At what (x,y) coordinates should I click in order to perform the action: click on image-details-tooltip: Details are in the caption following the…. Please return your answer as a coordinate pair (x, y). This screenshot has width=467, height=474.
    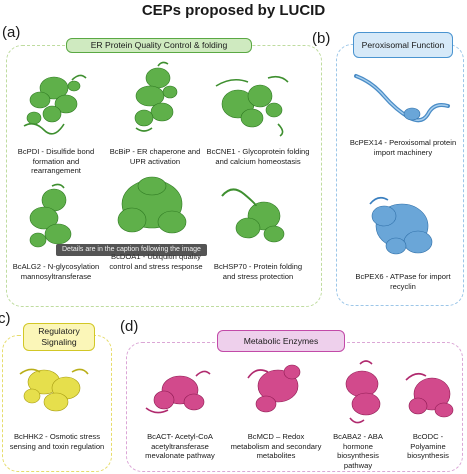
    Looking at the image, I should click on (131, 250).